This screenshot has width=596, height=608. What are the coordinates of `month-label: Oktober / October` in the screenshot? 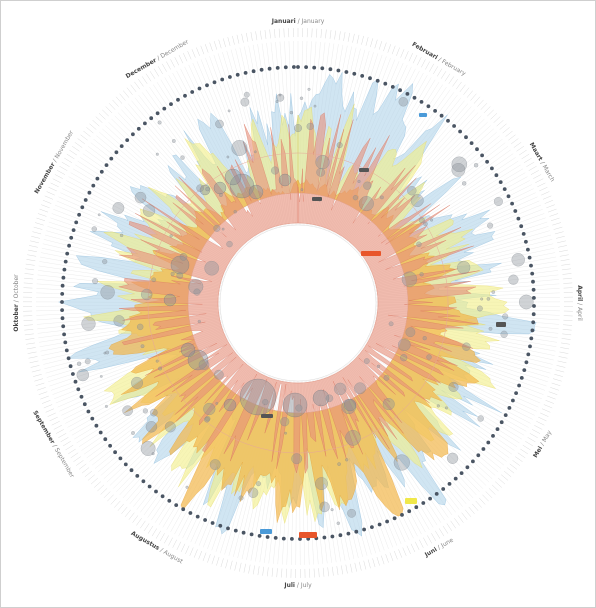 It's located at (16, 303).